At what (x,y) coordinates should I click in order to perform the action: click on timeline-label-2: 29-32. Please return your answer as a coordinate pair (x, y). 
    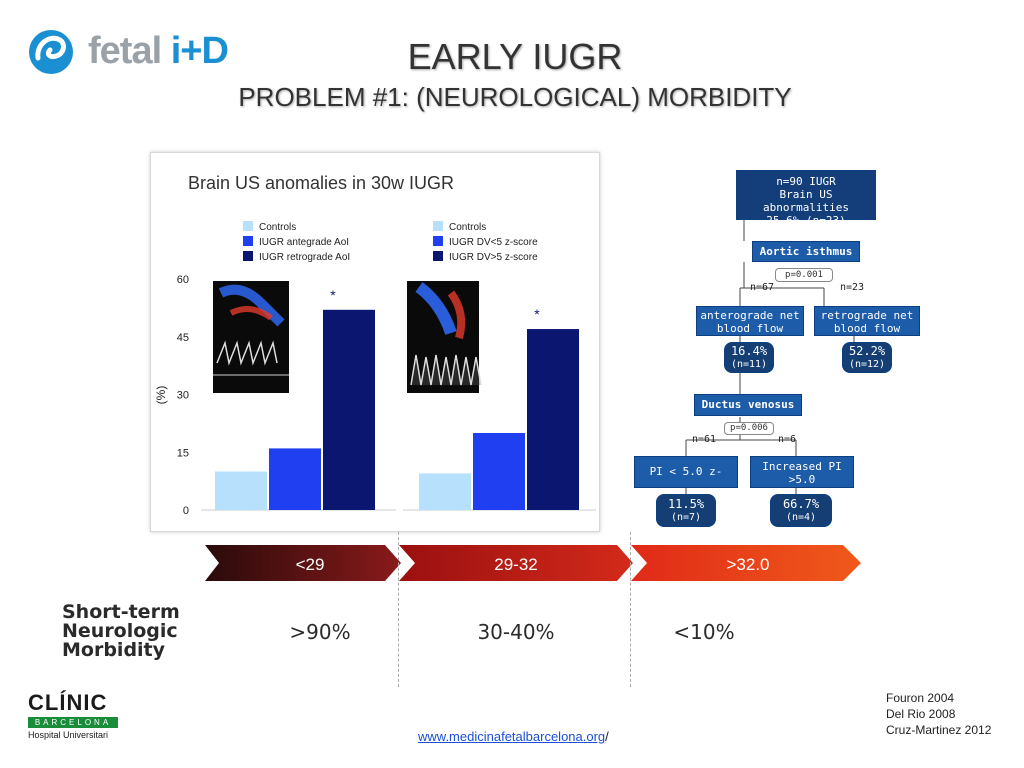
    Looking at the image, I should click on (516, 564).